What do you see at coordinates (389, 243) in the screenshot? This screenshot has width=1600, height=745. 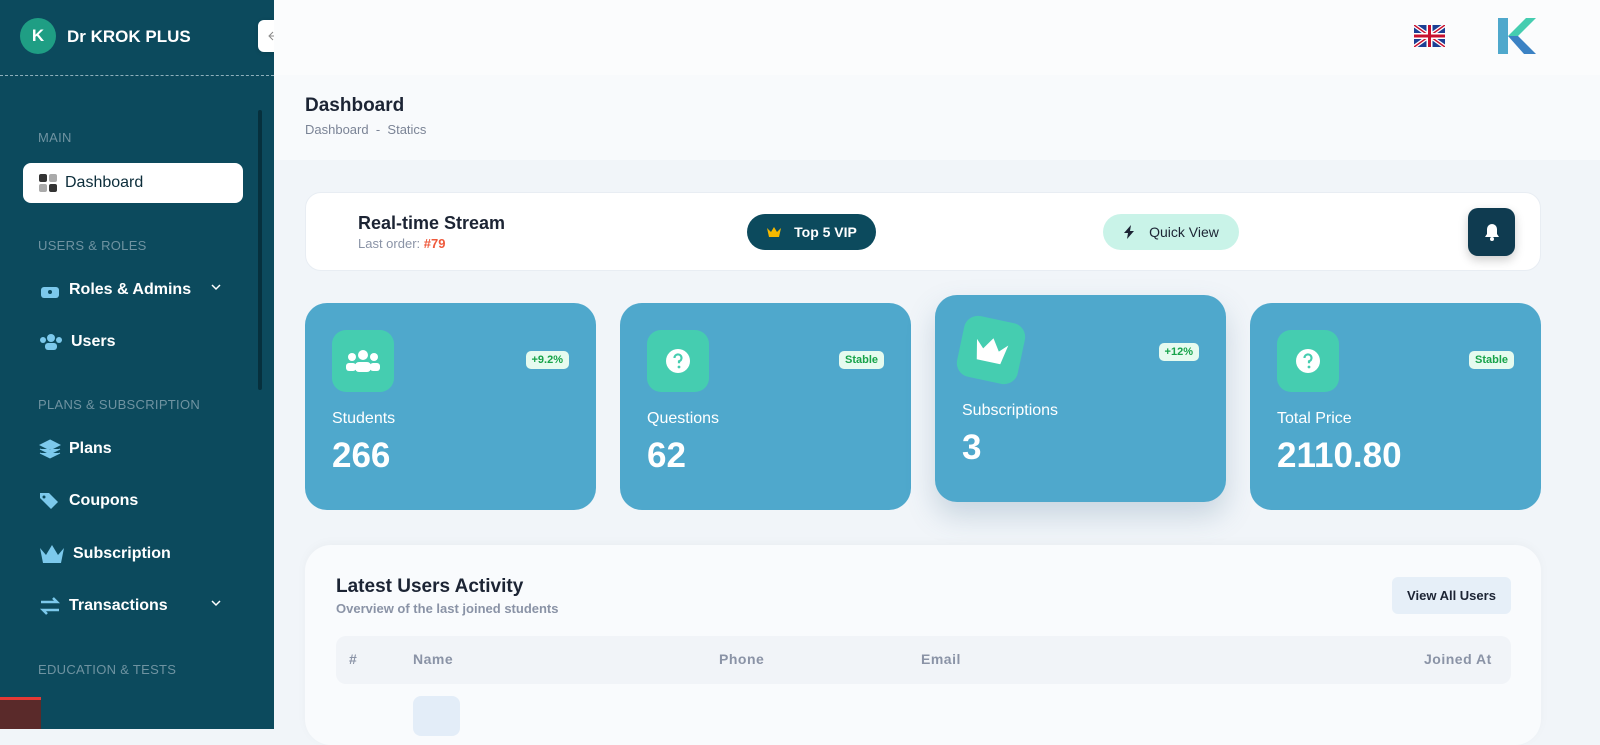 I see `last-order-label: Last order:` at bounding box center [389, 243].